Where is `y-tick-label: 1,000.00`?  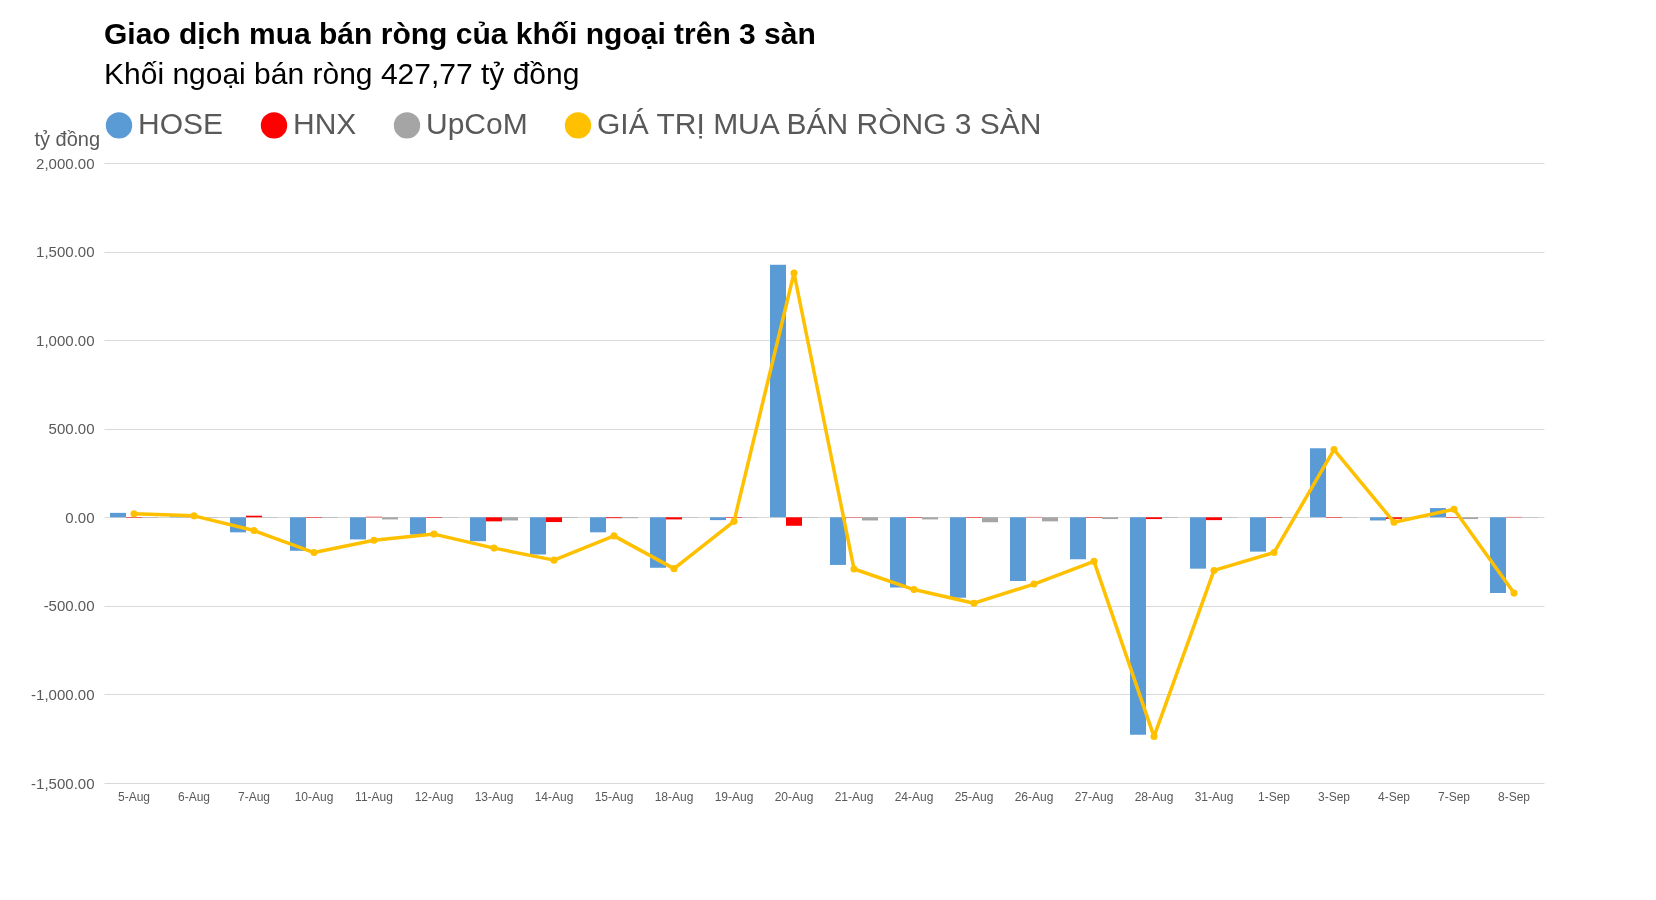 y-tick-label: 1,000.00 is located at coordinates (65, 340).